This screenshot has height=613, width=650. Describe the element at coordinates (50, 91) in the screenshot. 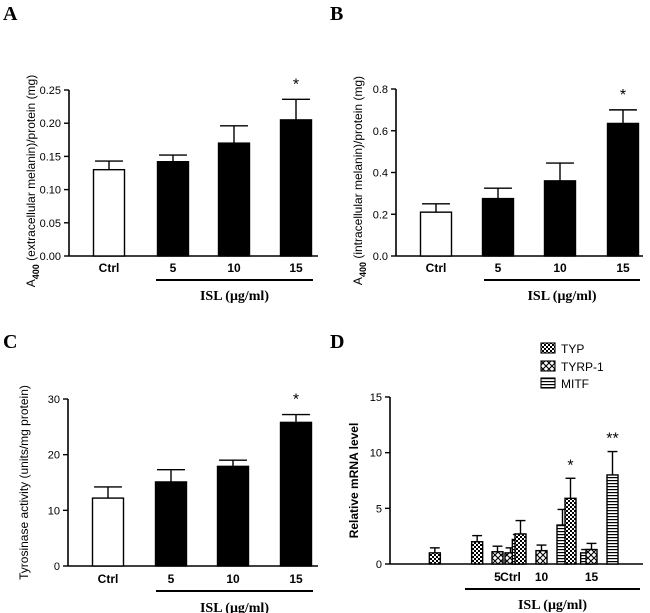

I see `y-tick-label: 0.25` at that location.